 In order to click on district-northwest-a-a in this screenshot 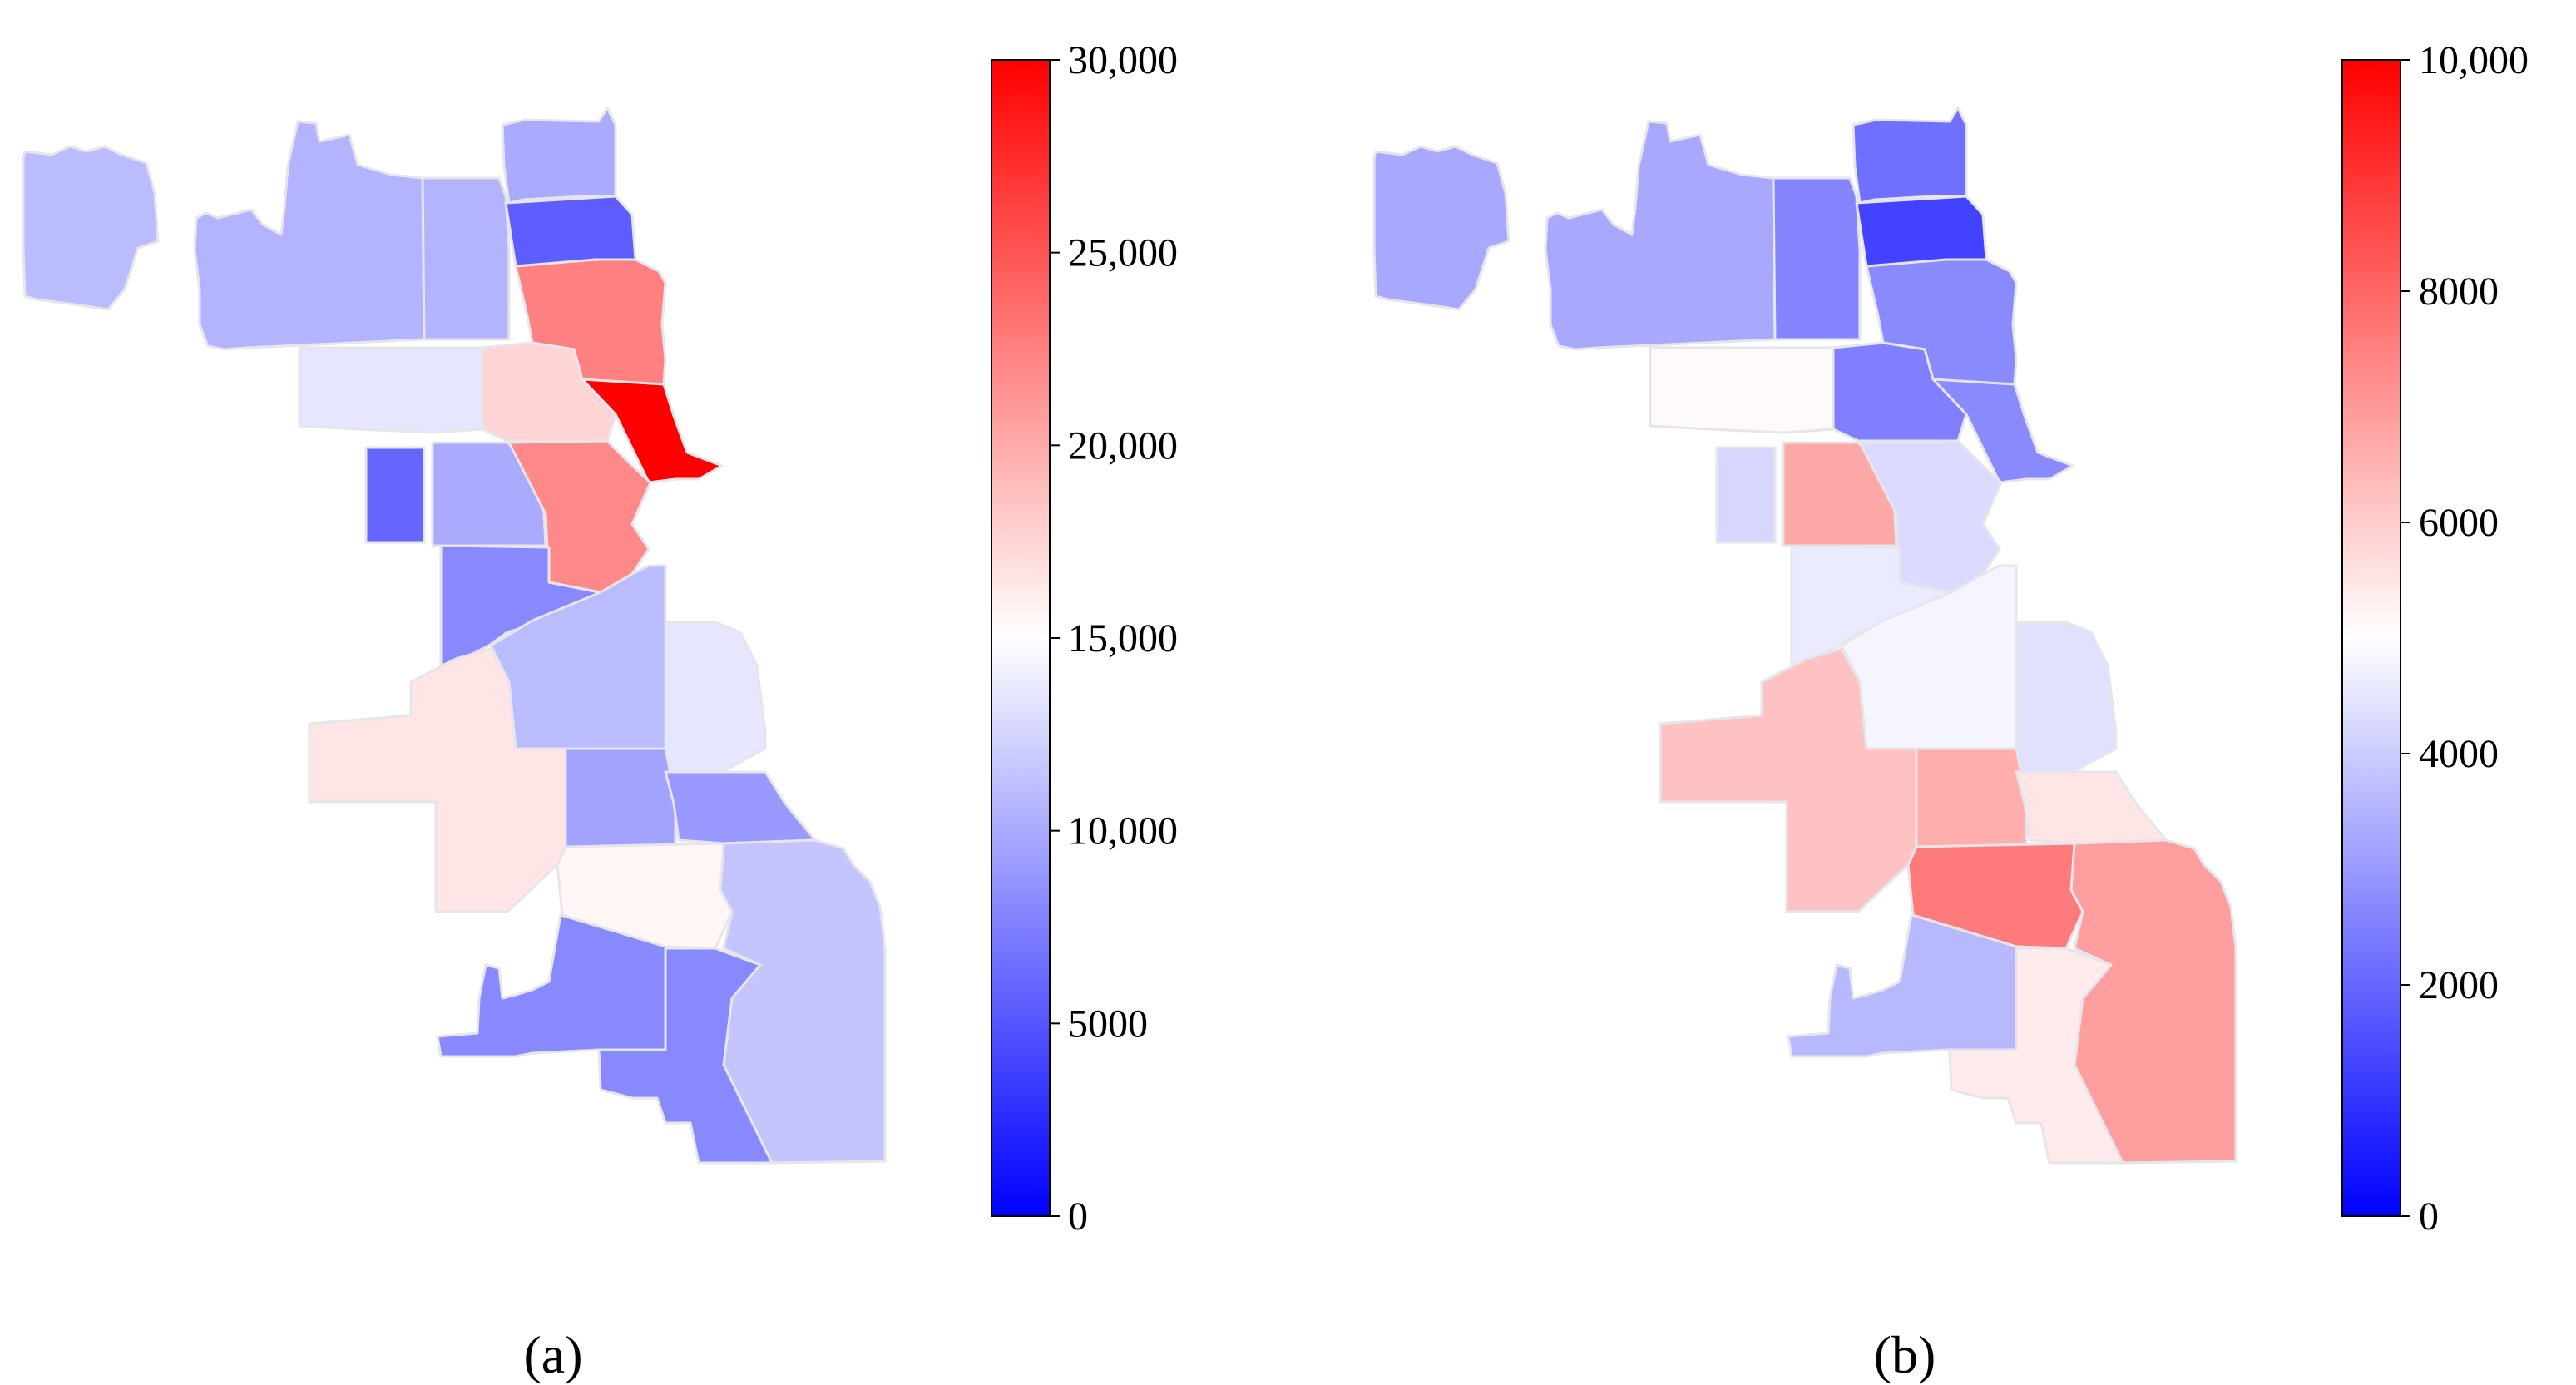, I will do `click(309, 235)`.